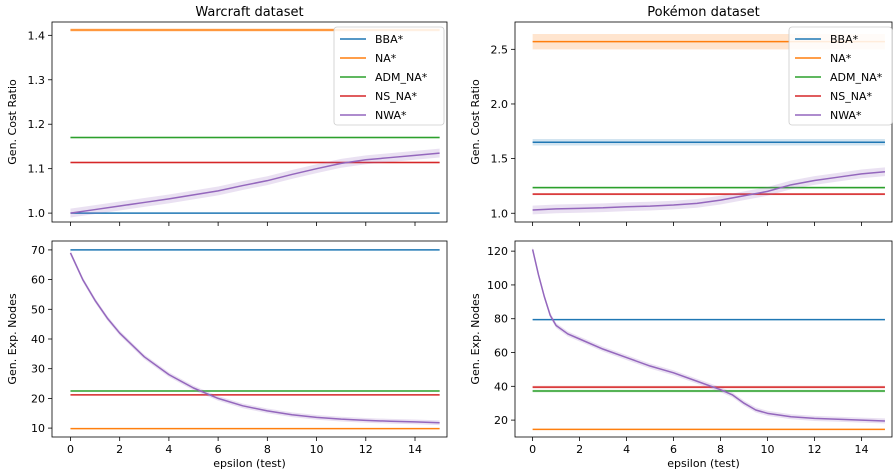  Describe the element at coordinates (500, 159) in the screenshot. I see `y-tick-label: 1.5` at that location.